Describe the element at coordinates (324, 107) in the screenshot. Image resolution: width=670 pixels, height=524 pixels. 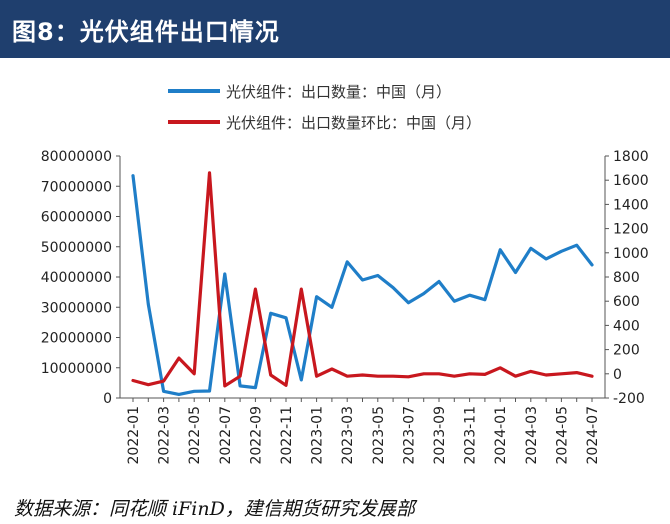
I see `legend: 光伏组件：出口数量：中国（月） 光伏组件：出口数量环比：中国（月）` at that location.